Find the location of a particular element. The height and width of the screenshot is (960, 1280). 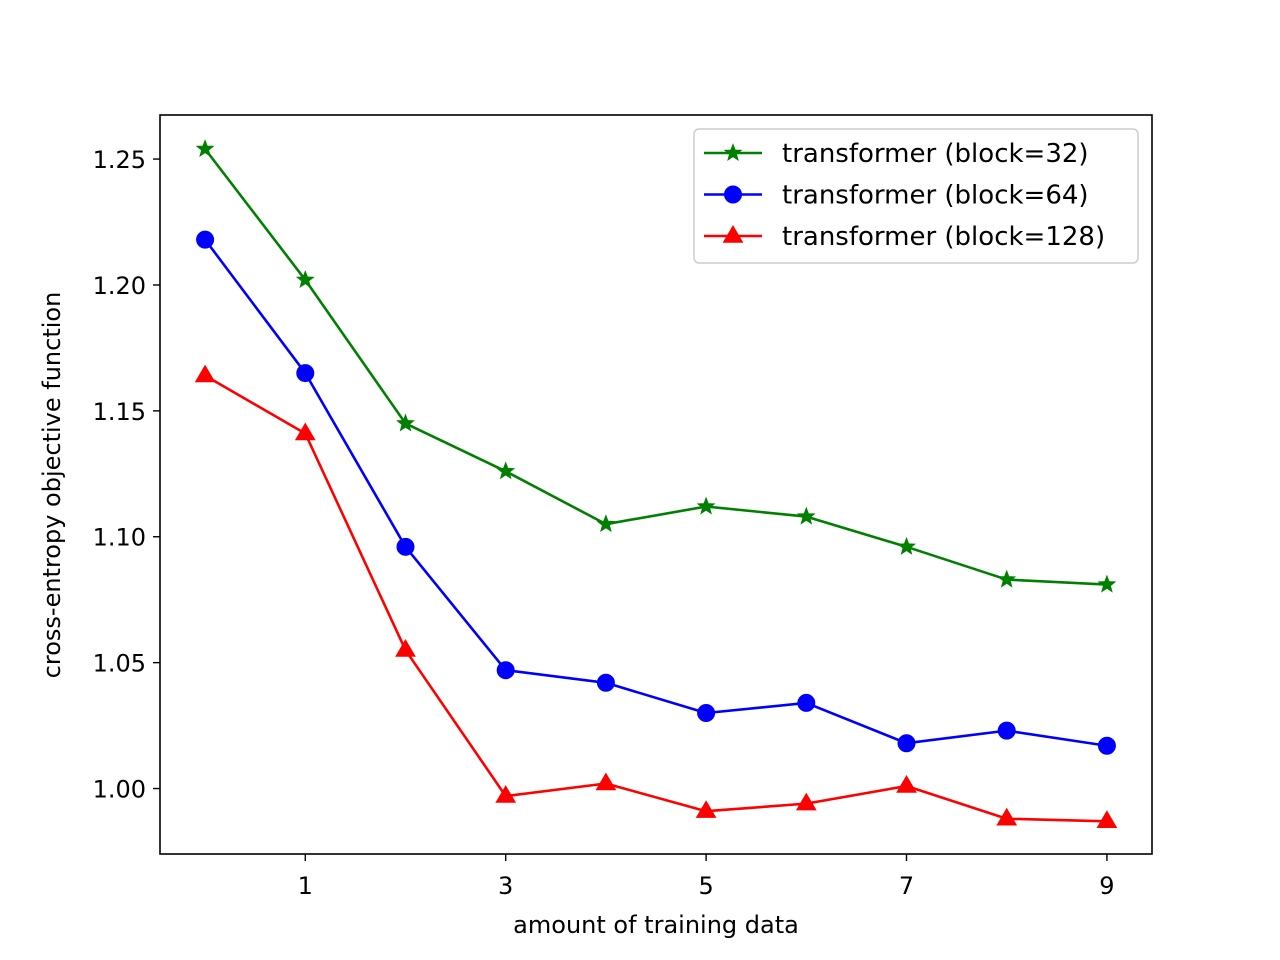

legend-label: transformer (block=128) is located at coordinates (943, 237).